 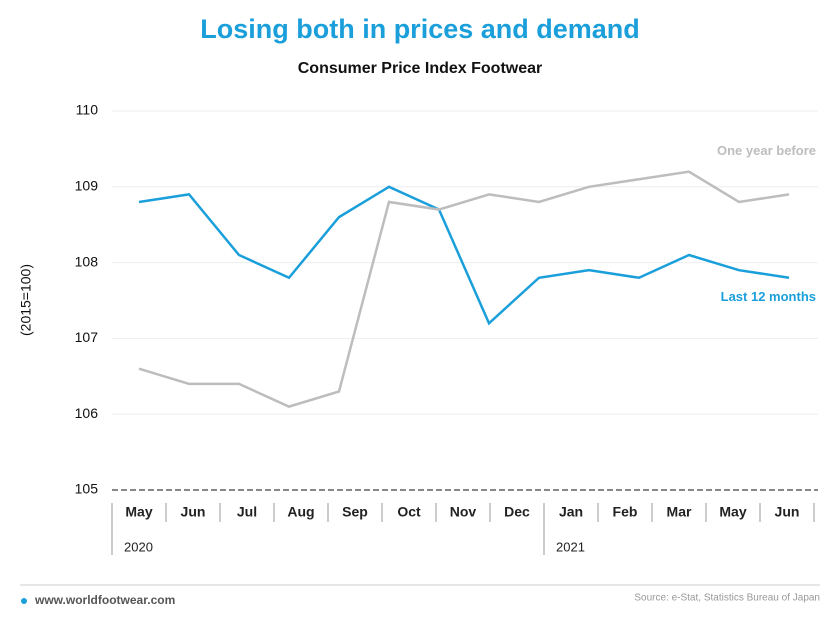 What do you see at coordinates (138, 546) in the screenshot?
I see `year-label: 2020` at bounding box center [138, 546].